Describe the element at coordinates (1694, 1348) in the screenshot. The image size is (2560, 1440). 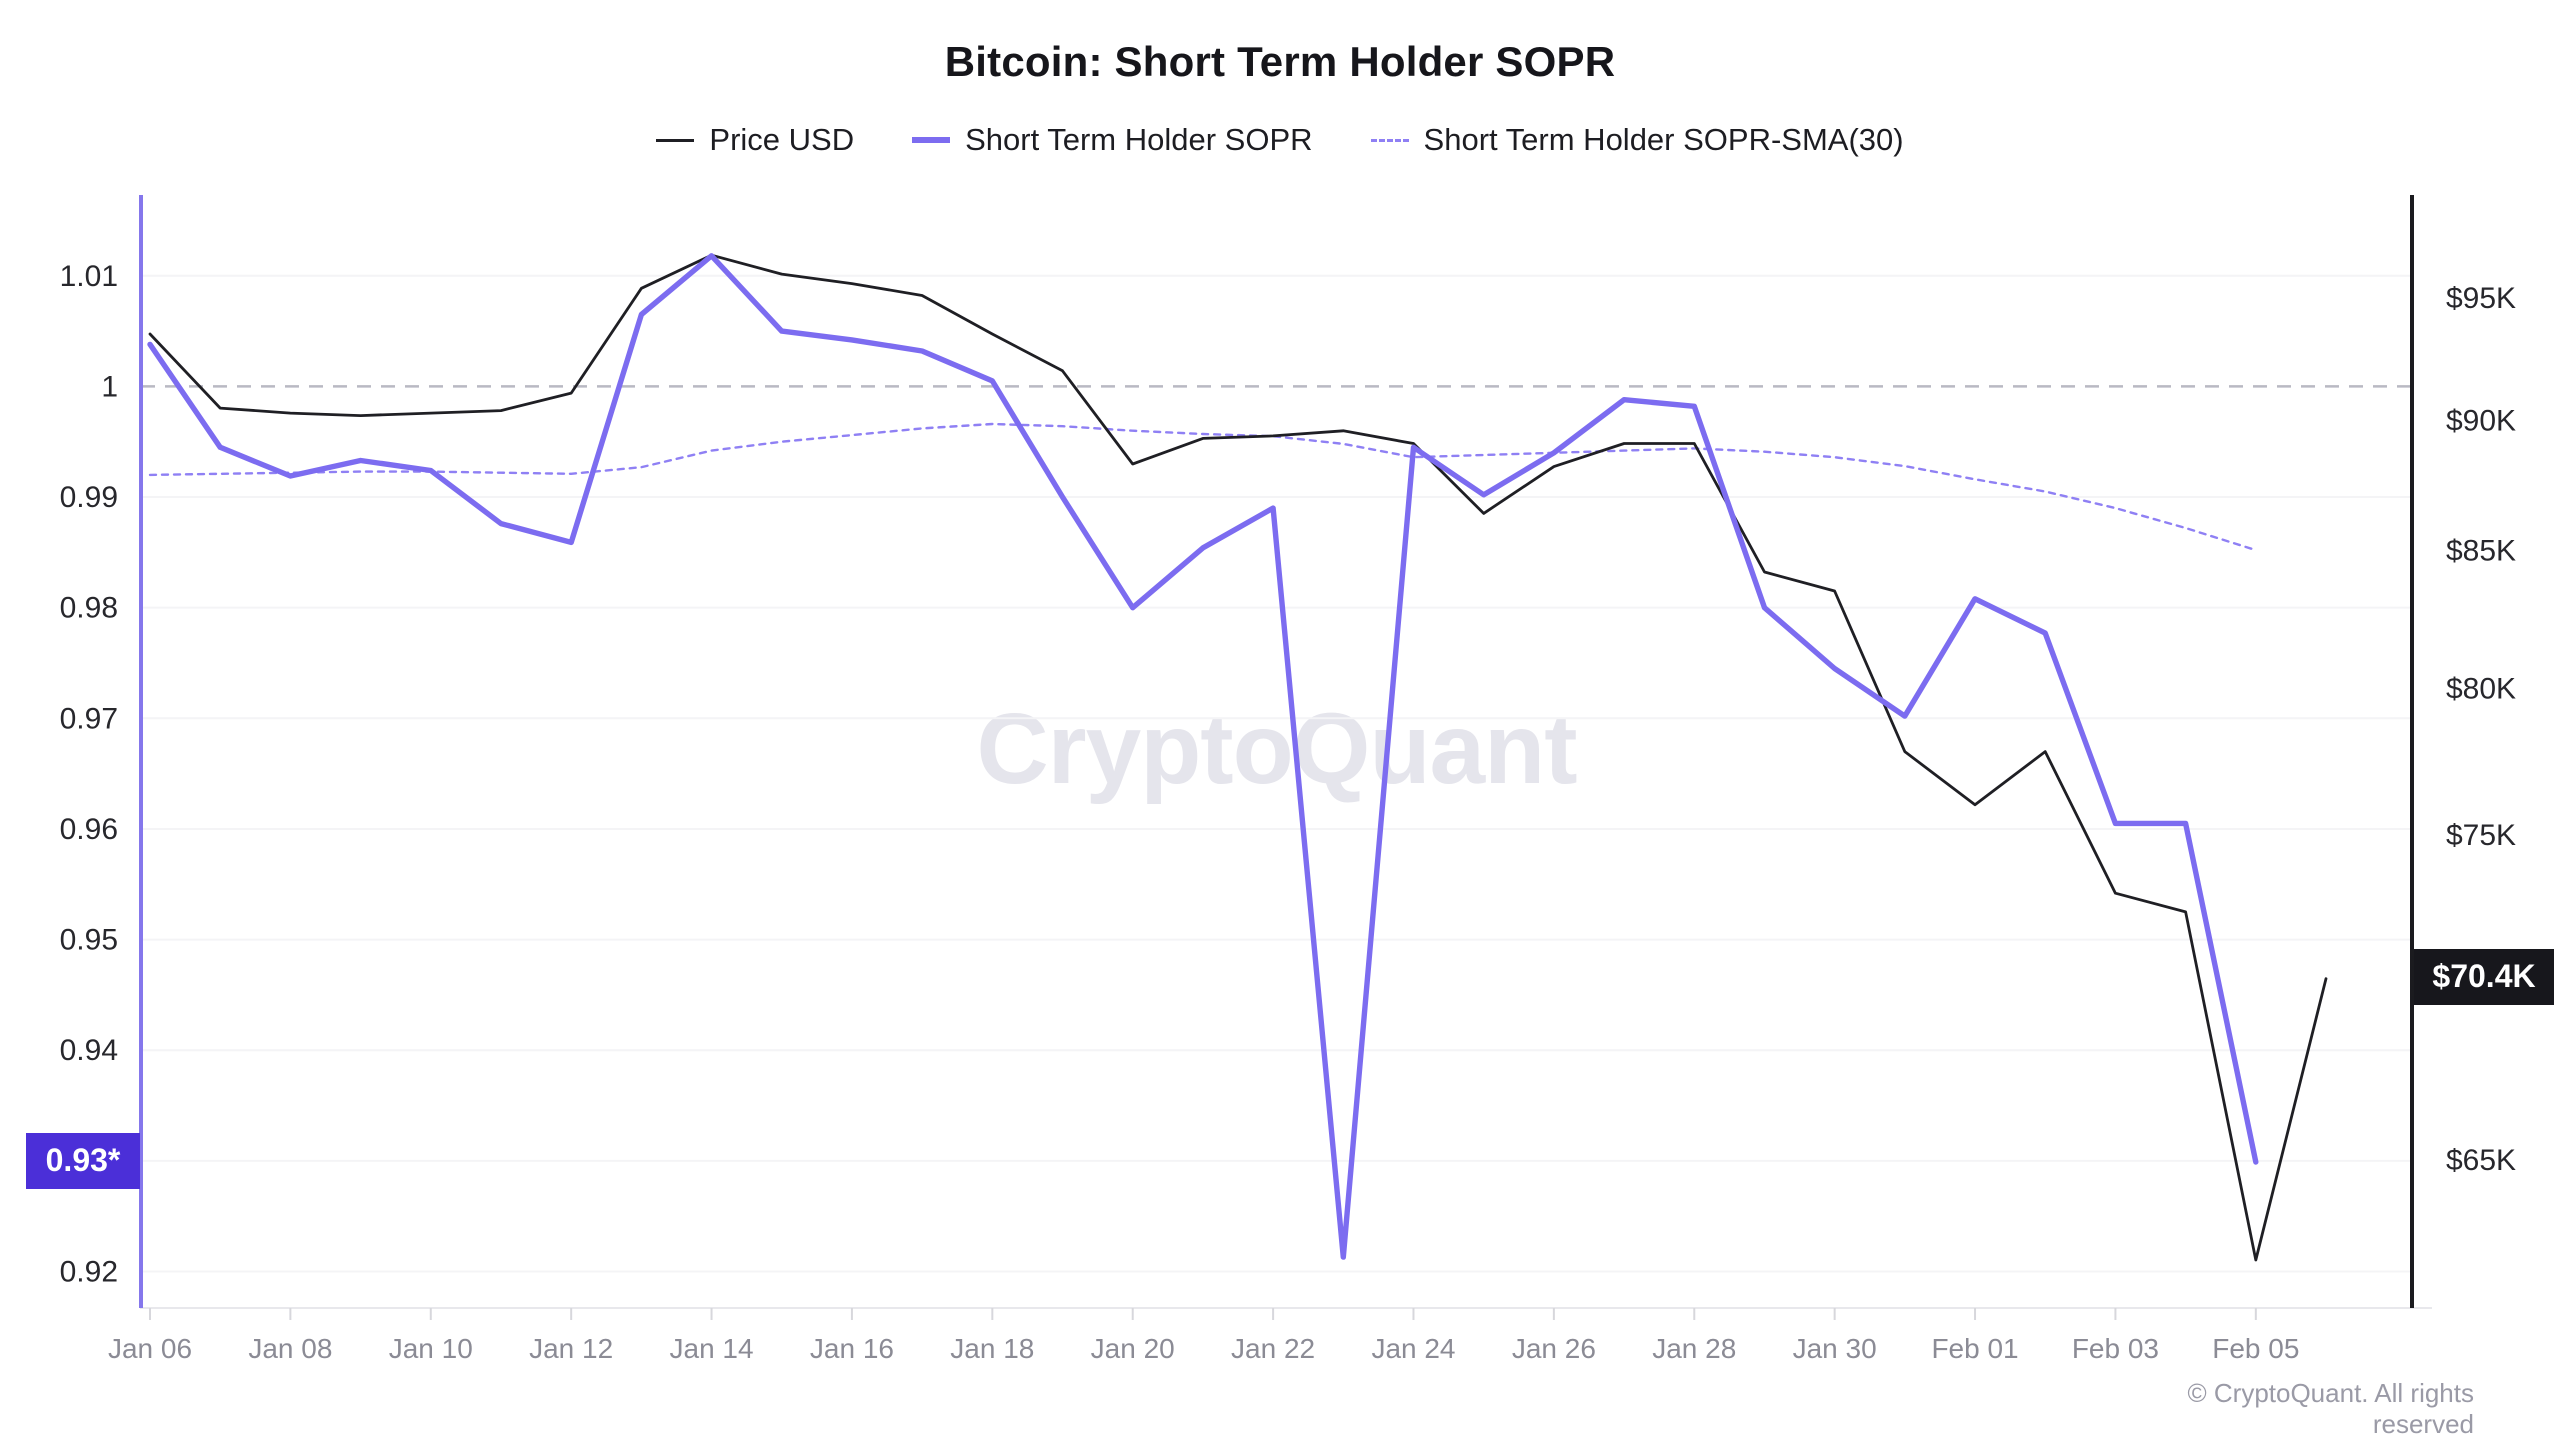
I see `x-axis-tick-label: Jan 28` at that location.